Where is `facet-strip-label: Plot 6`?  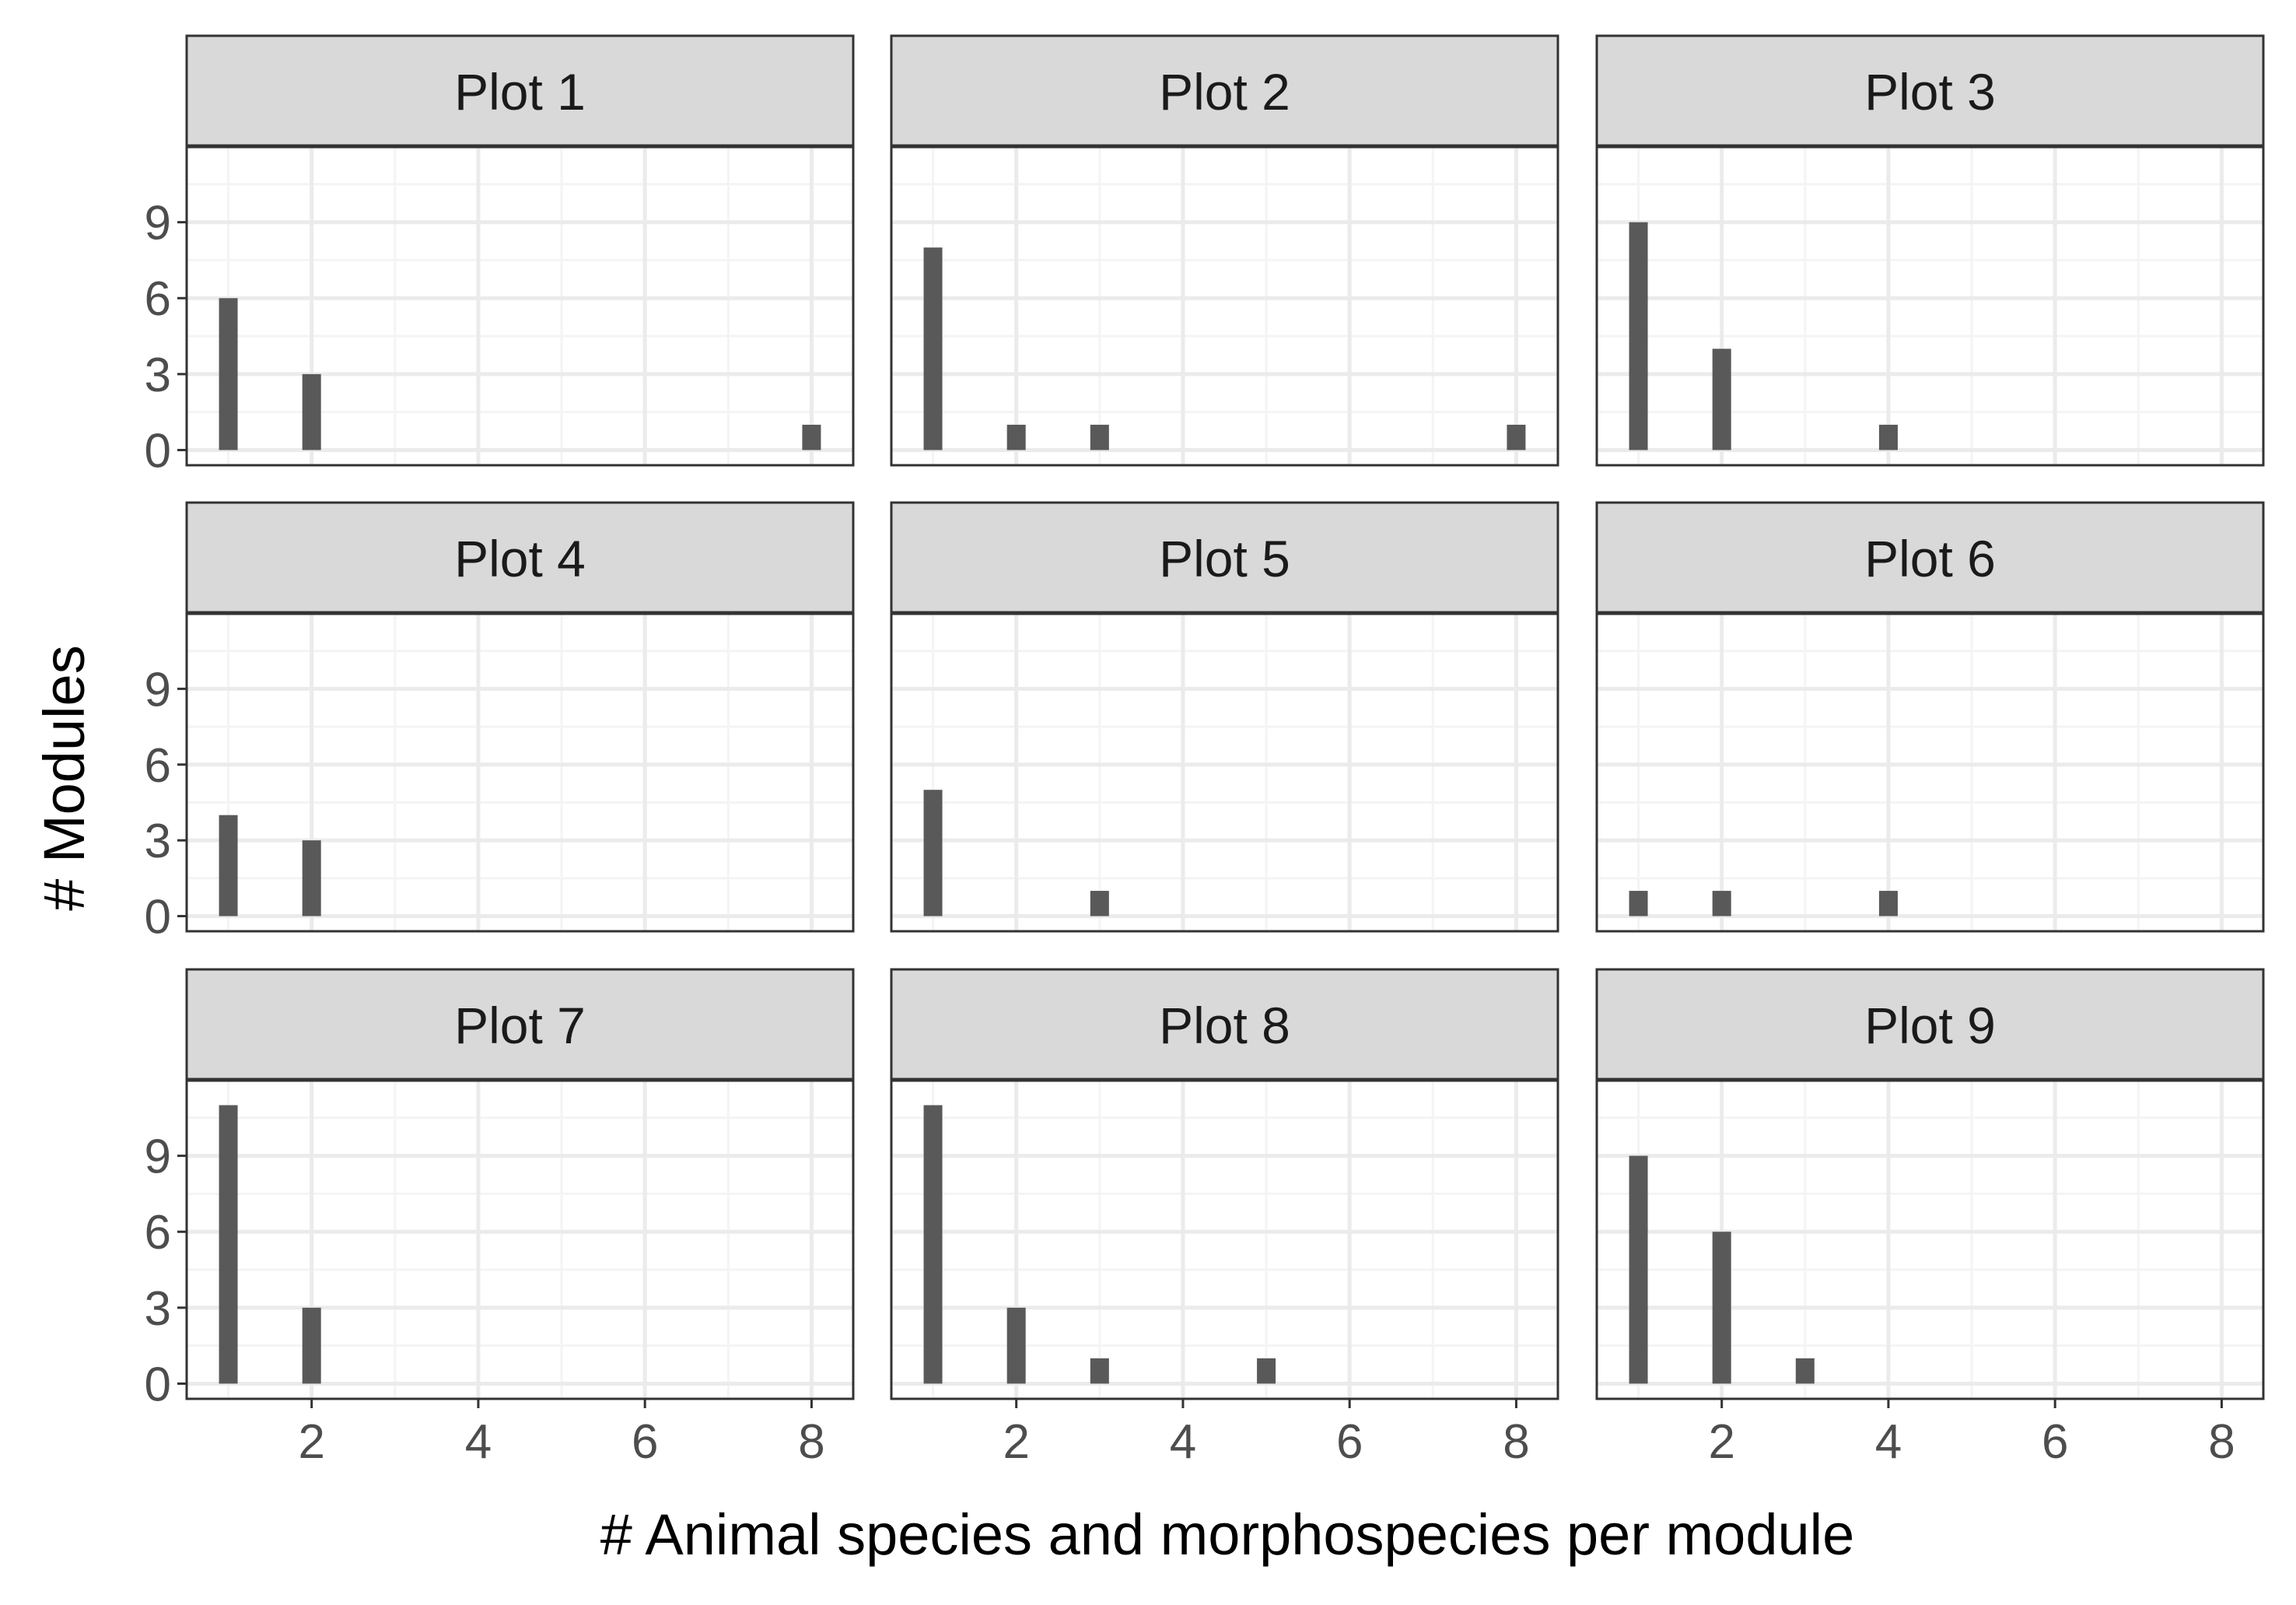
facet-strip-label: Plot 6 is located at coordinates (1930, 558).